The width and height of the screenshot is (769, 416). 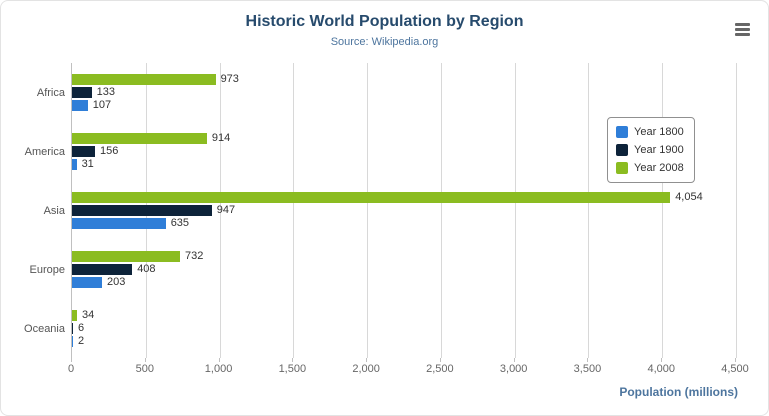 I want to click on bar-value-label: 107, so click(x=102, y=105).